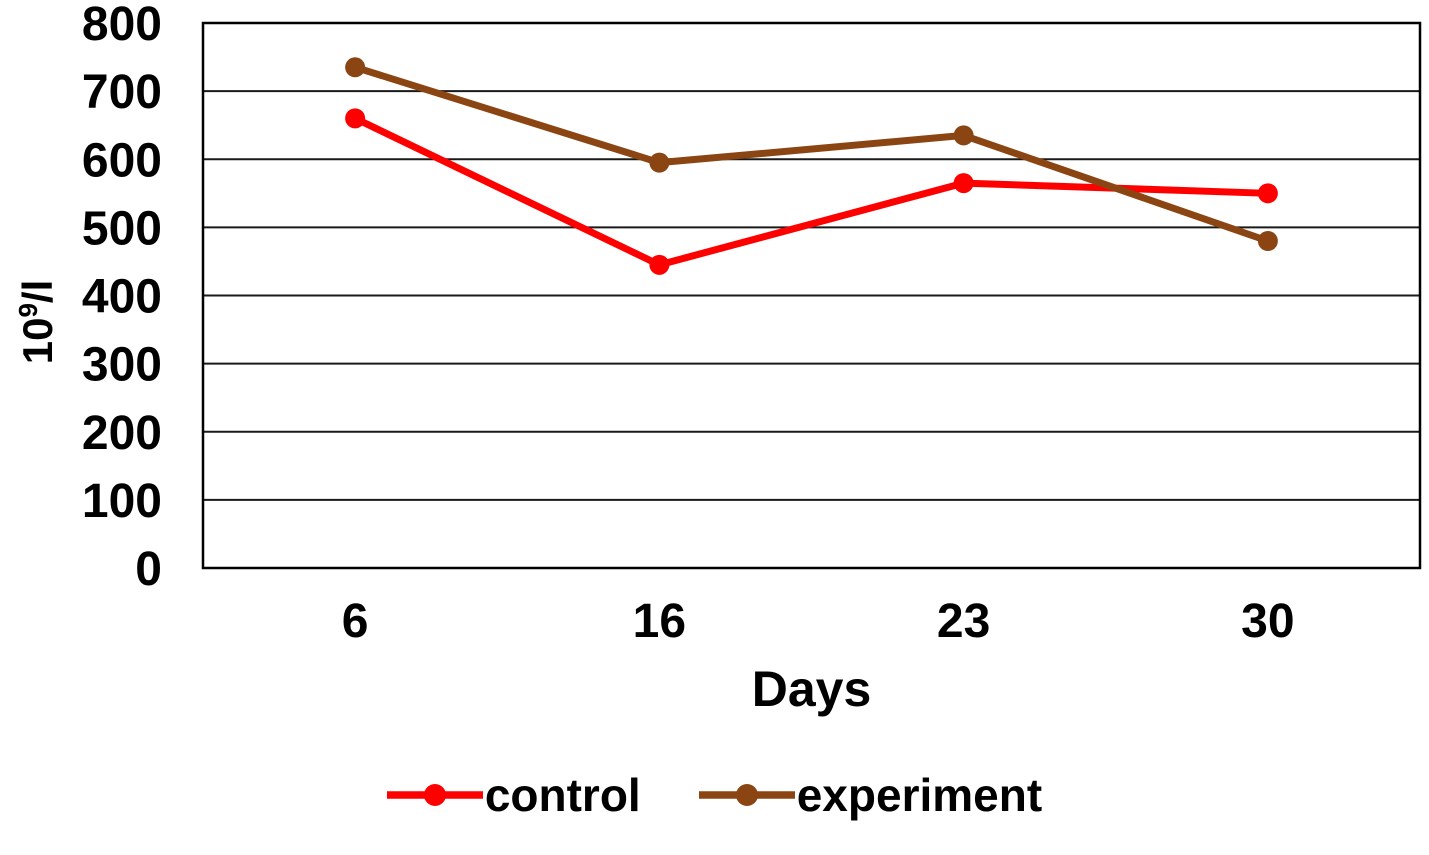 Image resolution: width=1429 pixels, height=855 pixels. Describe the element at coordinates (746, 795) in the screenshot. I see `legend-marker-experiment` at that location.